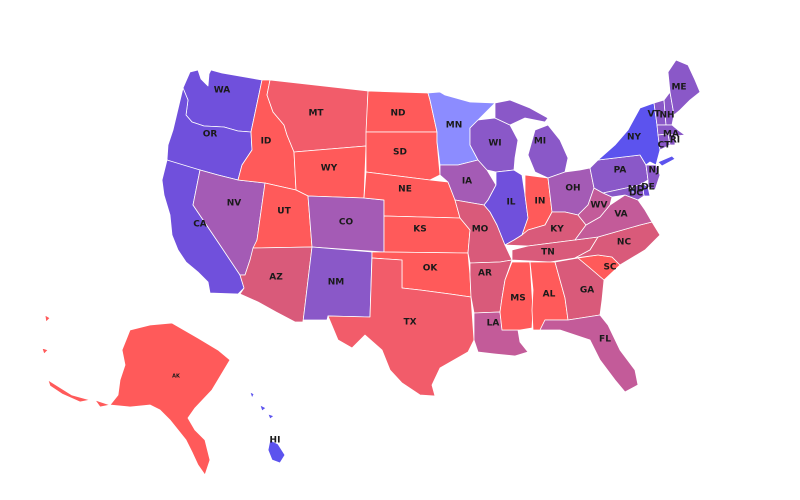 Image resolution: width=800 pixels, height=500 pixels. What do you see at coordinates (589, 353) in the screenshot?
I see `state-fl` at bounding box center [589, 353].